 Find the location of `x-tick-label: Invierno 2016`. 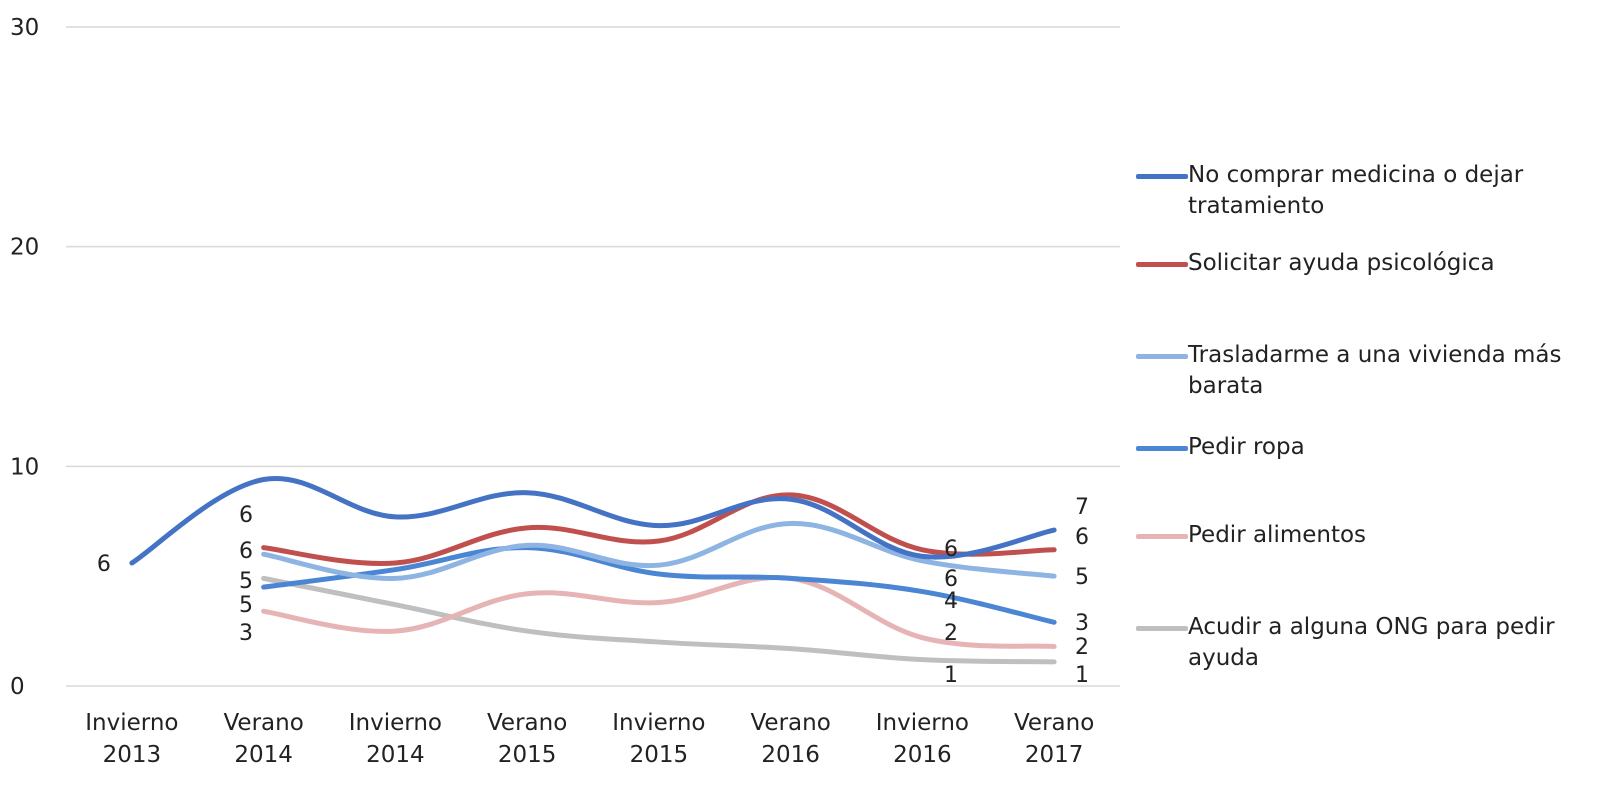

x-tick-label: Invierno 2016 is located at coordinates (922, 739).